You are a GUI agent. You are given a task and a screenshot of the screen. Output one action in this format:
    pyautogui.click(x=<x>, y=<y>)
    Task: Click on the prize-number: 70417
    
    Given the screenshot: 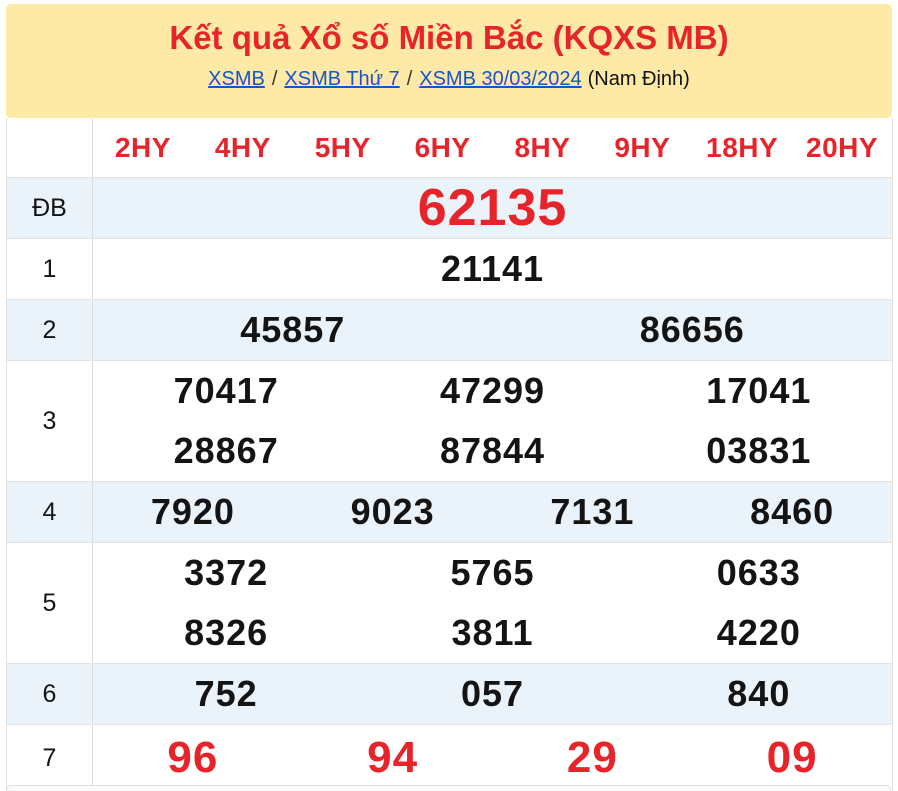 What is the action you would take?
    pyautogui.click(x=226, y=390)
    